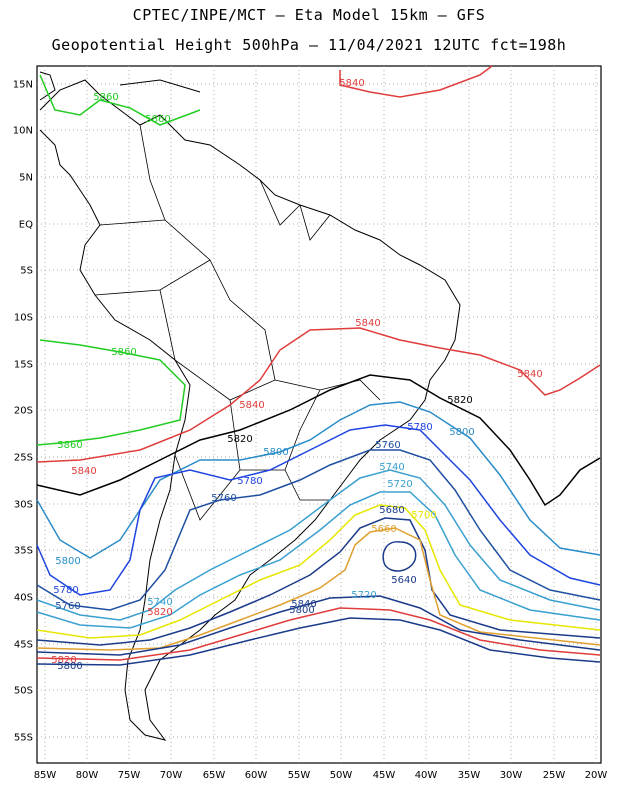 This screenshot has width=618, height=800. What do you see at coordinates (23, 645) in the screenshot?
I see `lat-label: 45S` at bounding box center [23, 645].